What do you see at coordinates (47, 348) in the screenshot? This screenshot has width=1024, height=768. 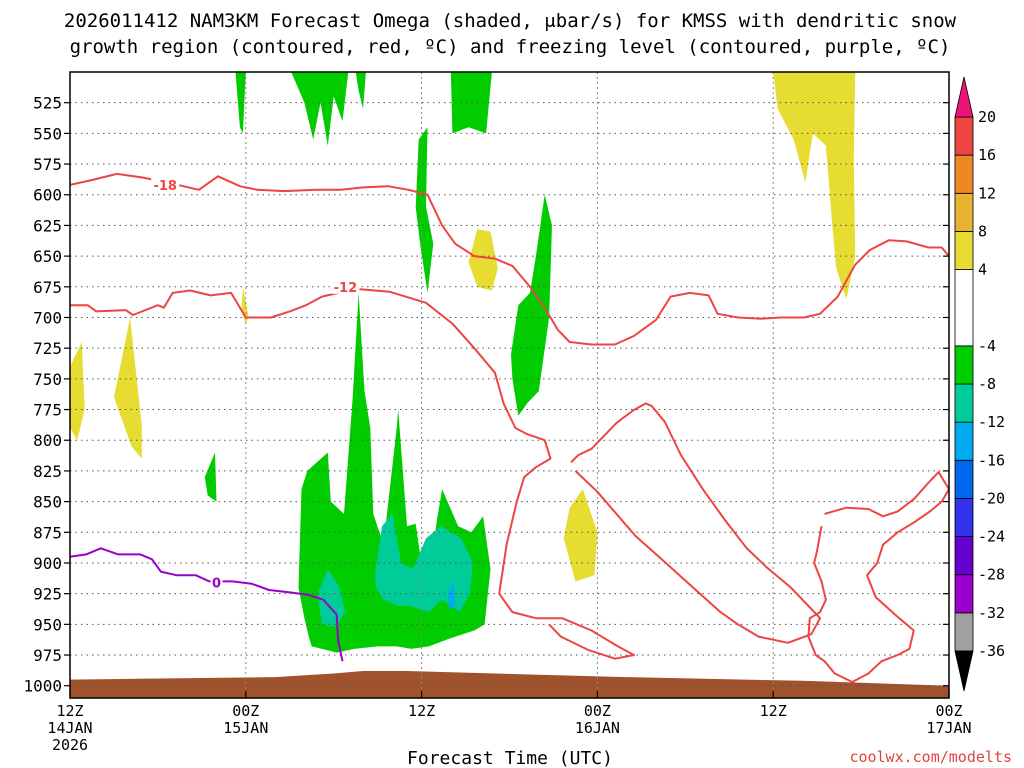 I see `y-tick-label-725: 725` at bounding box center [47, 348].